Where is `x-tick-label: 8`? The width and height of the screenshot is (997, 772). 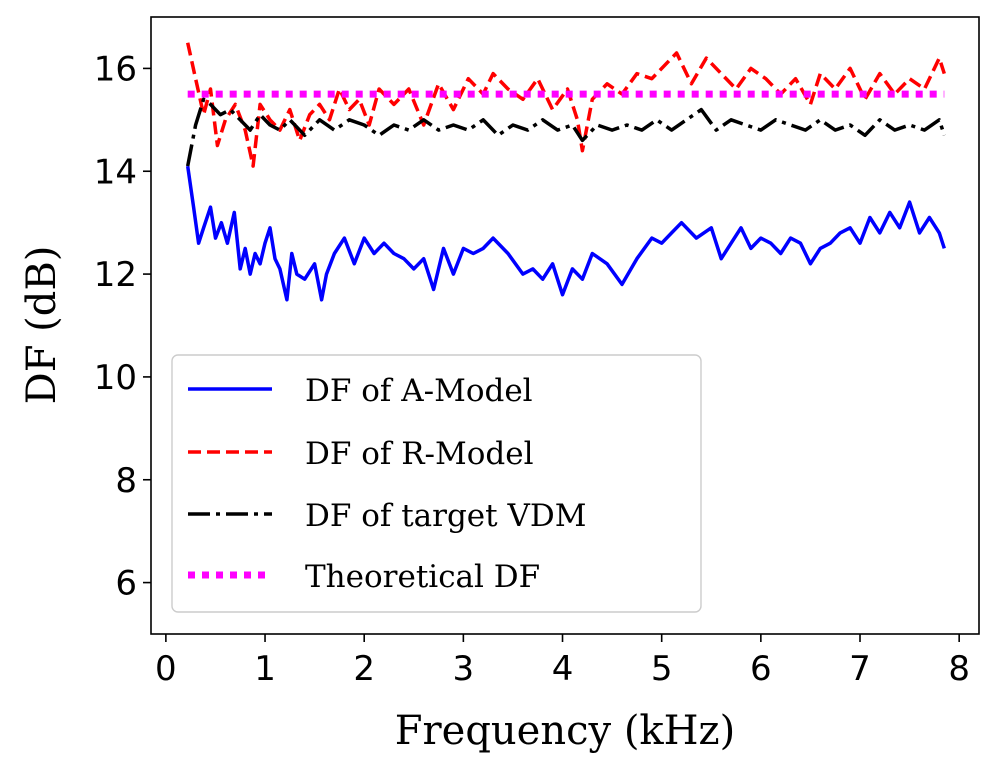 x-tick-label: 8 is located at coordinates (959, 669).